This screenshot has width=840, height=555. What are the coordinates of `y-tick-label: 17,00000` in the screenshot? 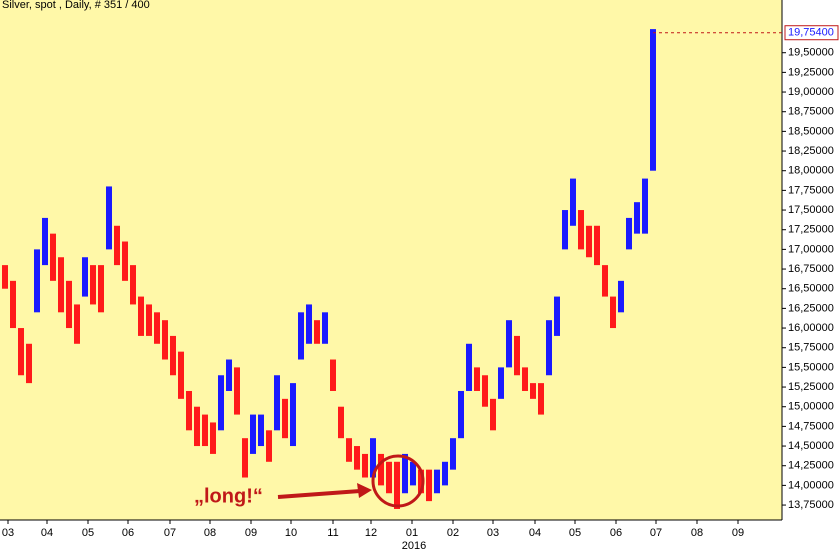 It's located at (811, 249).